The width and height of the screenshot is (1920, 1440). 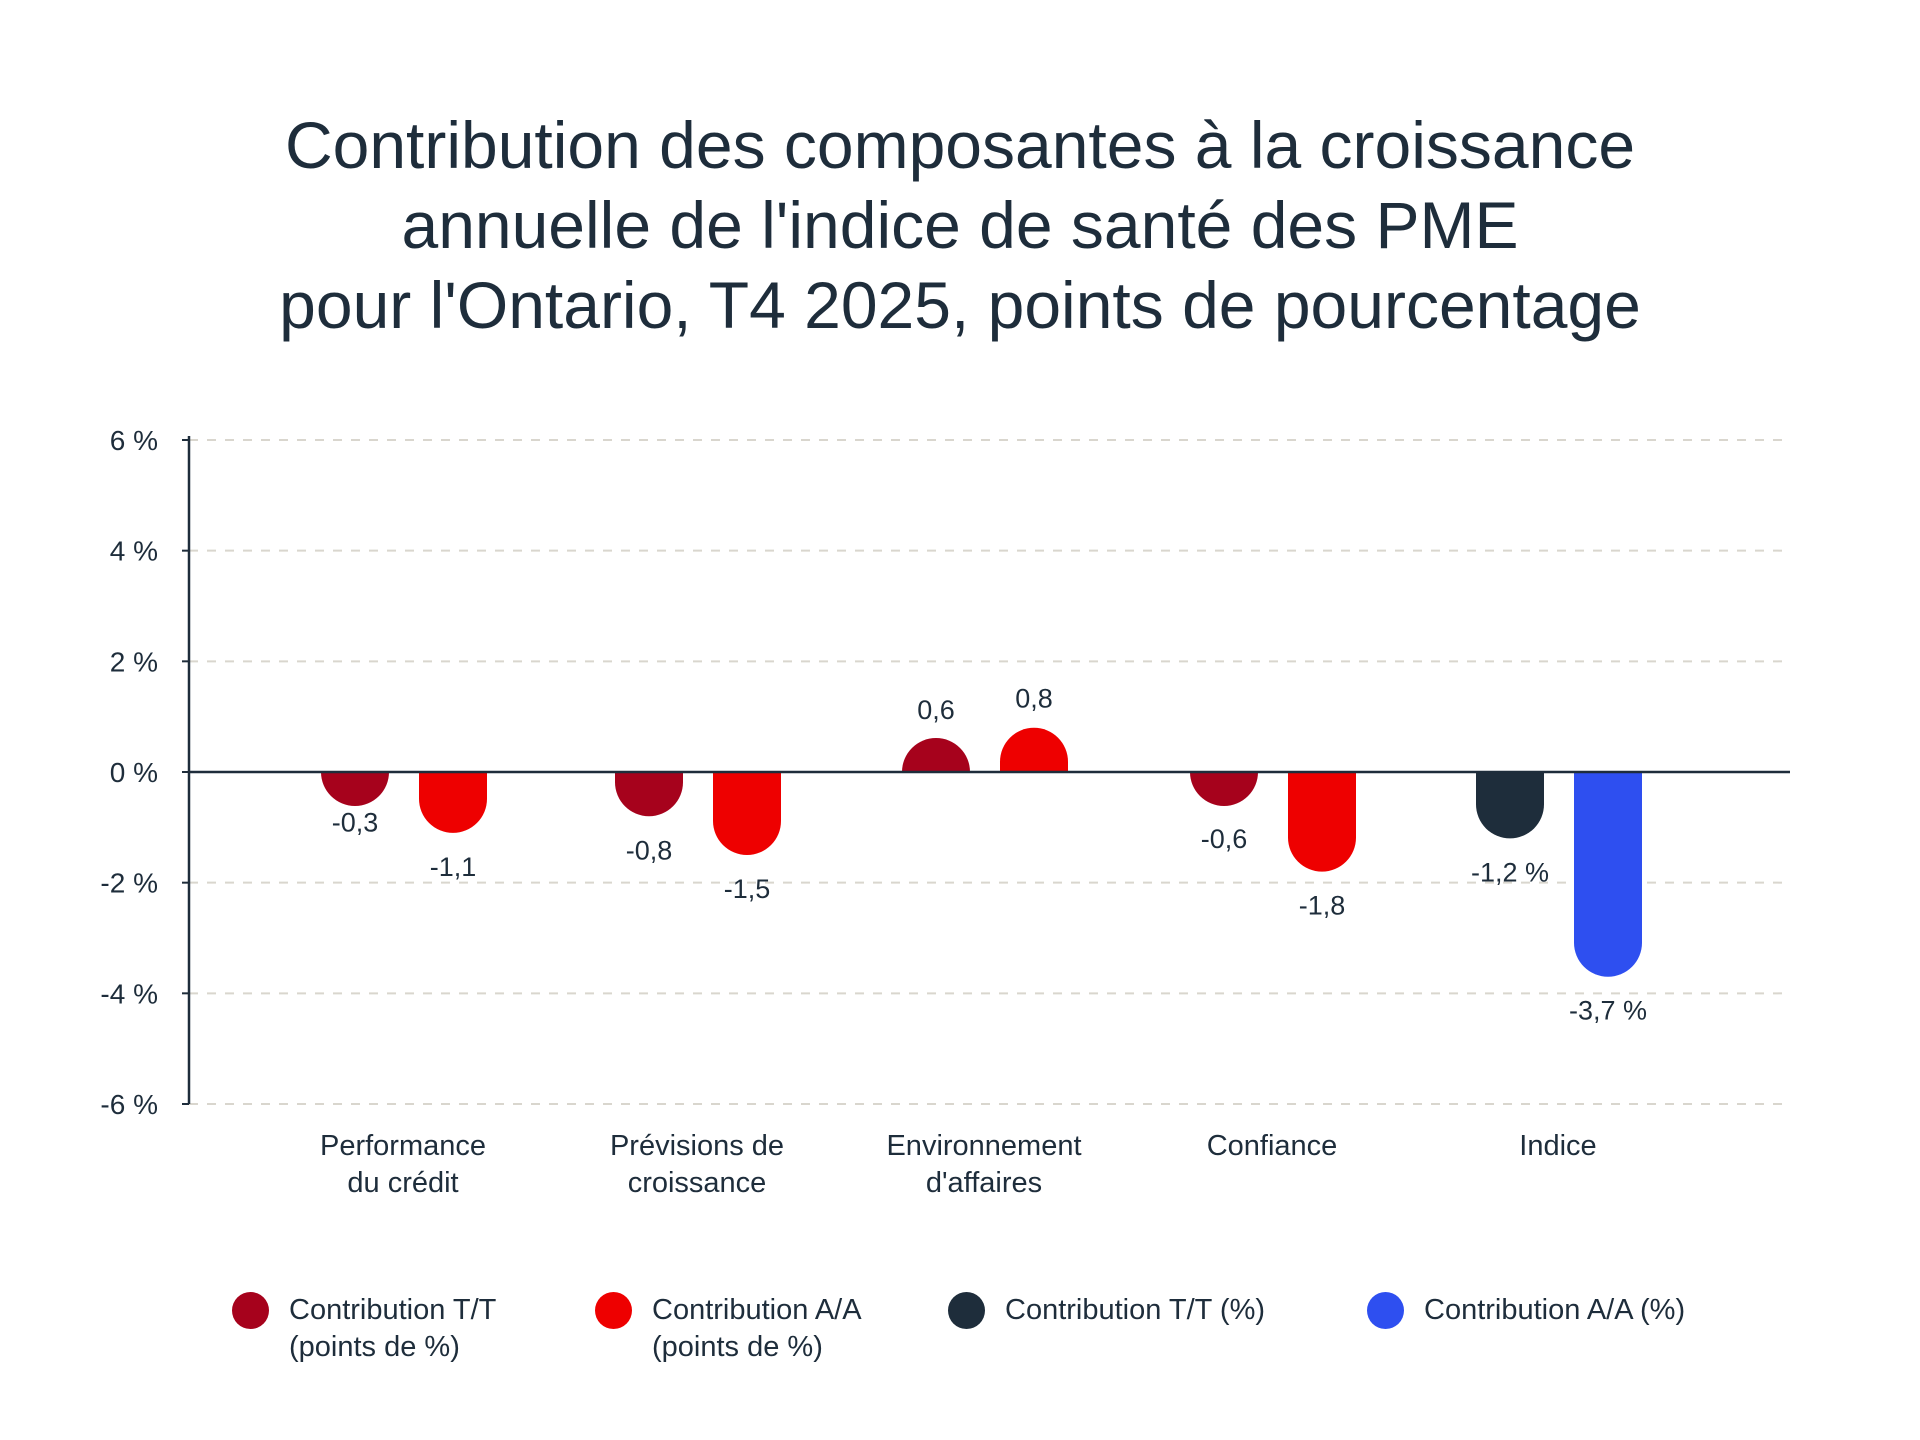 What do you see at coordinates (697, 1164) in the screenshot?
I see `x-category-label: Prévisions de croissance` at bounding box center [697, 1164].